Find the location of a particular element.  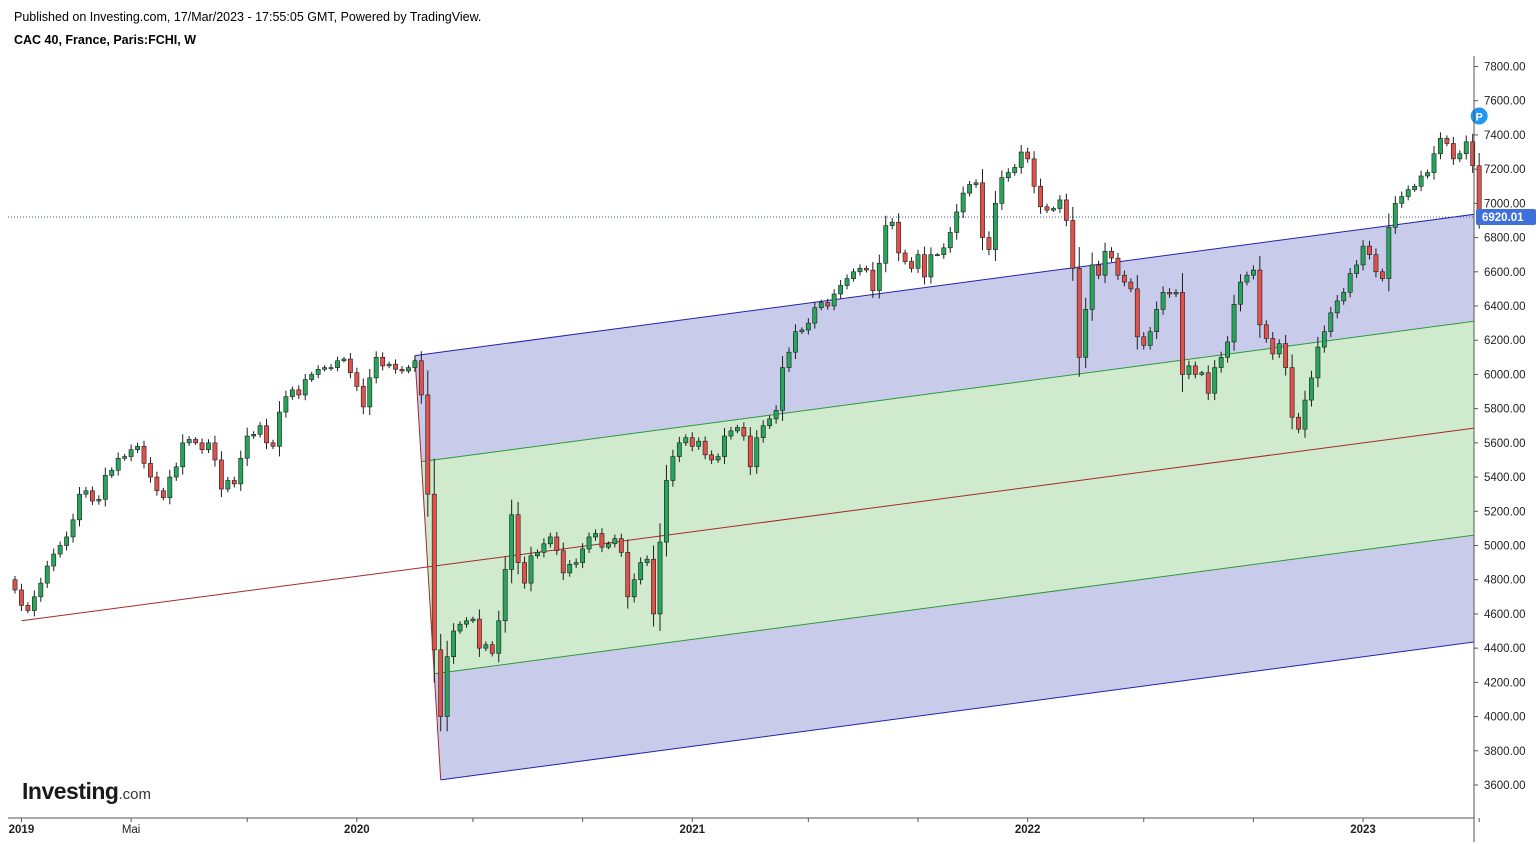

y-tick-label: 7200.00 is located at coordinates (1505, 170).